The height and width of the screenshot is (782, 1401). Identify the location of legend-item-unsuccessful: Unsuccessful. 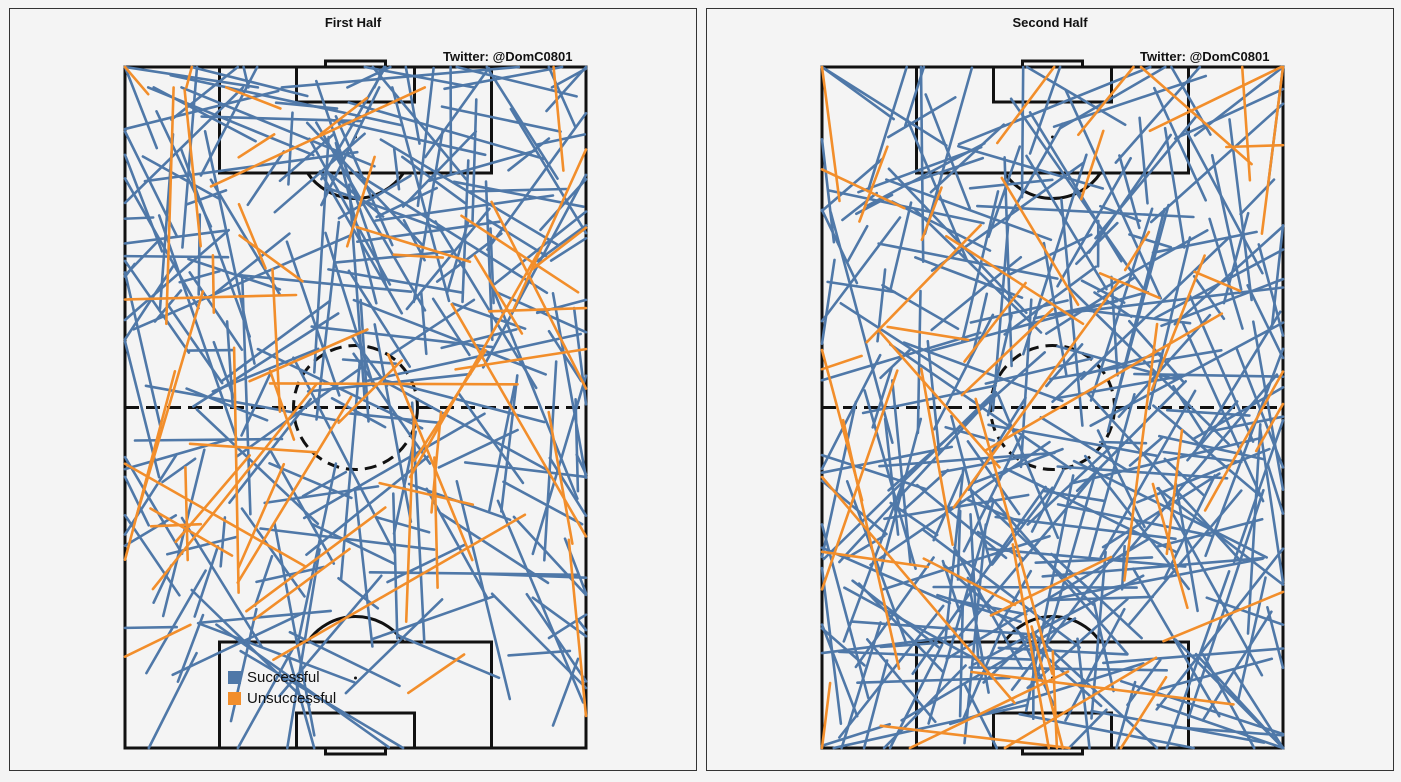
(282, 698).